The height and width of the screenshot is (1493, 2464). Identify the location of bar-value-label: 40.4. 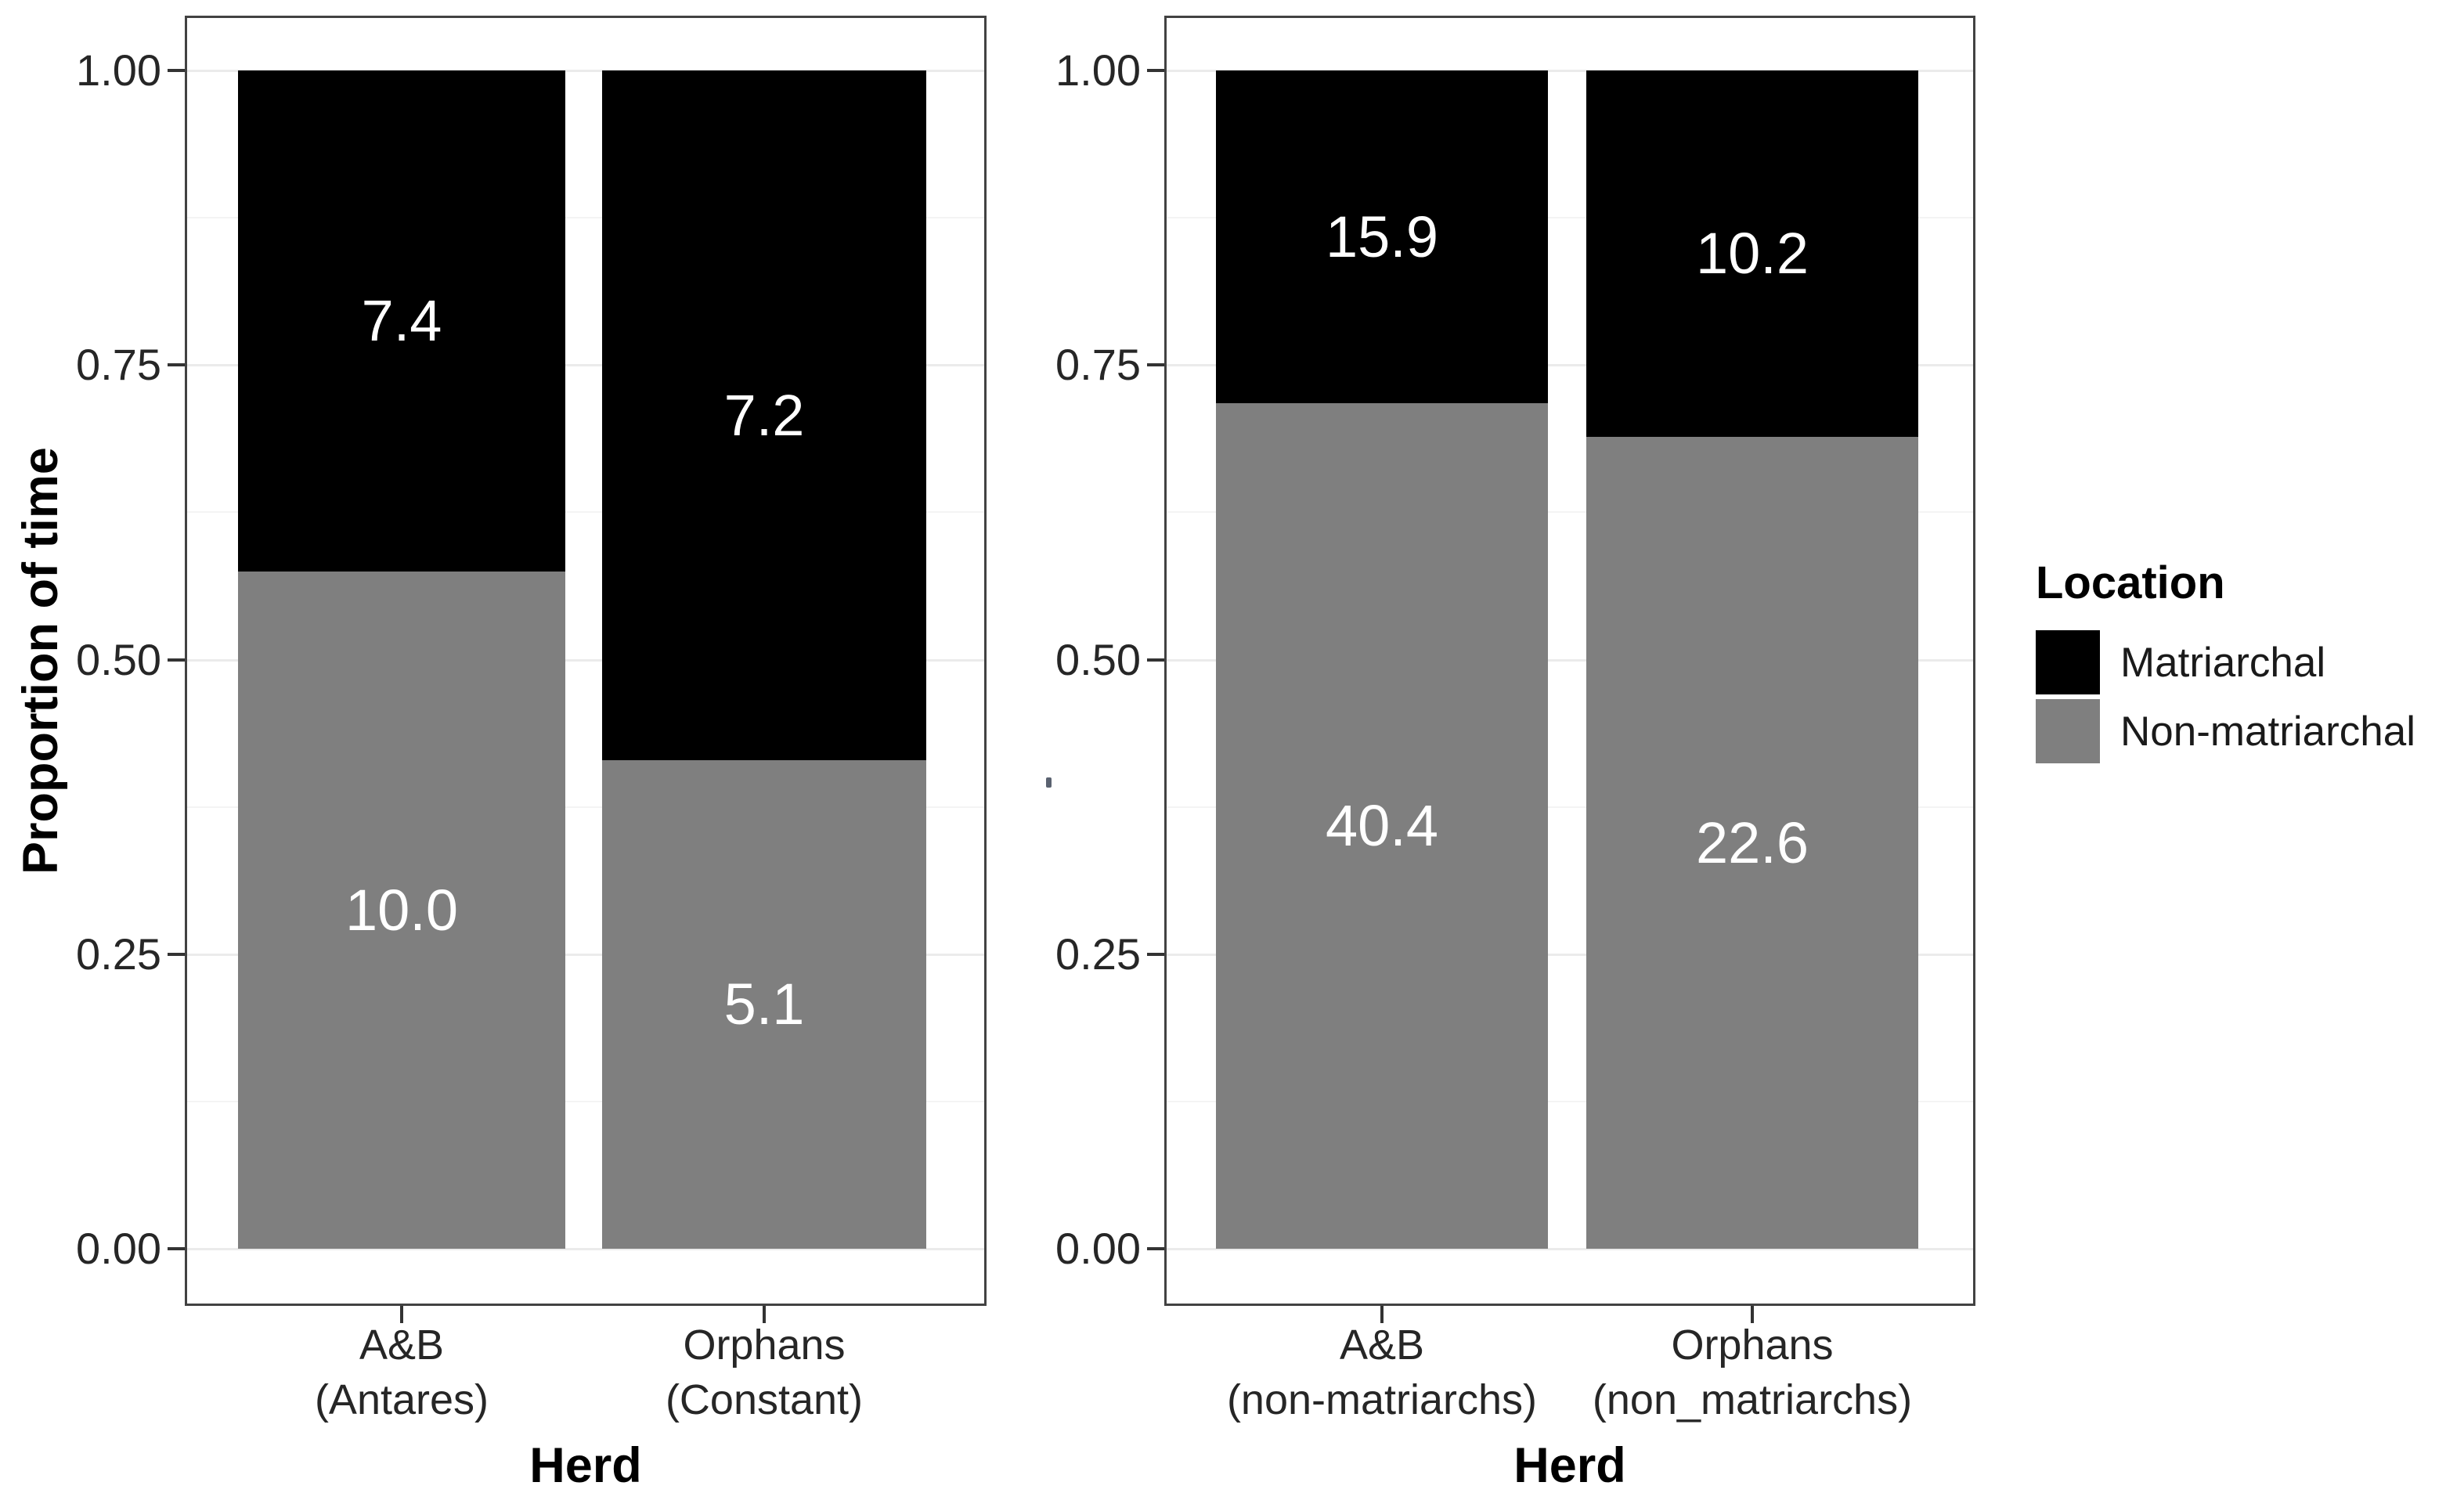
(1382, 826).